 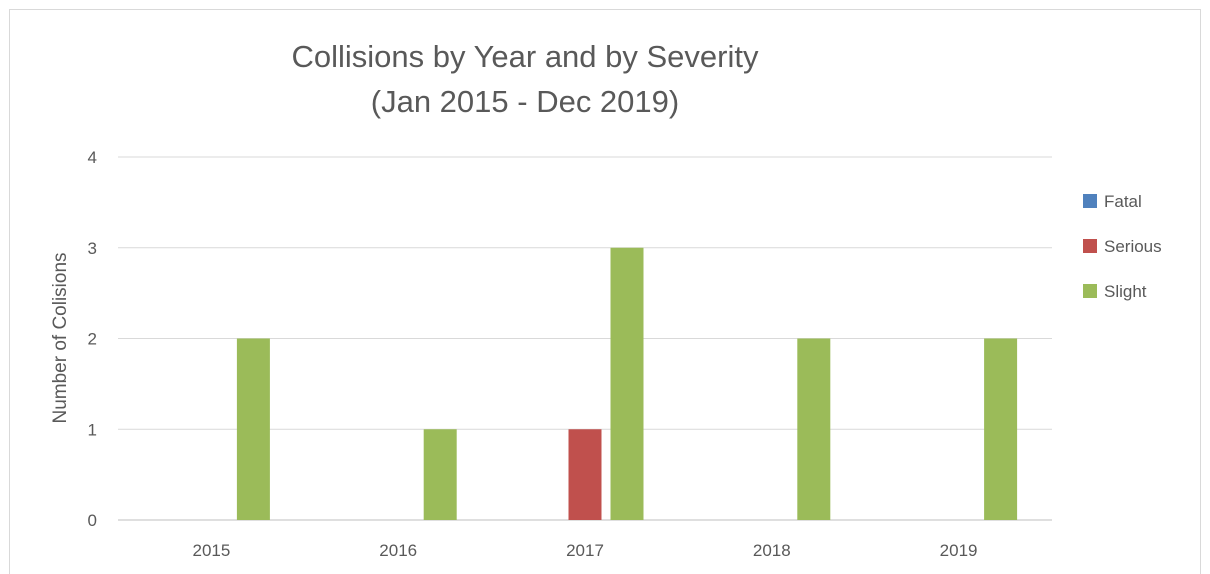 I want to click on y-tick-labels: 0 1 2 3 4, so click(x=92, y=339).